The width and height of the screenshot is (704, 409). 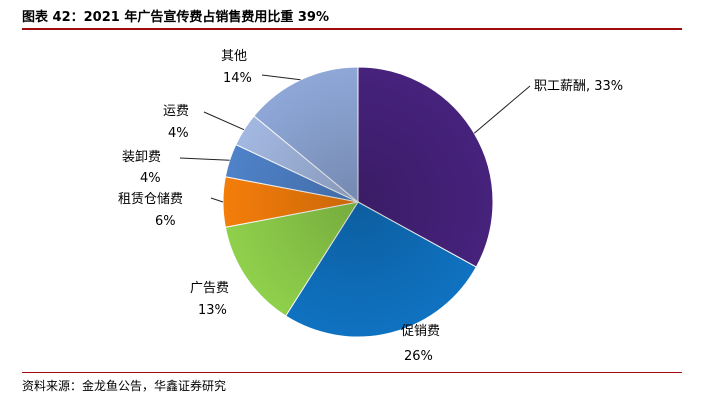 I want to click on slice-name-promotion: 促销费, so click(x=420, y=331).